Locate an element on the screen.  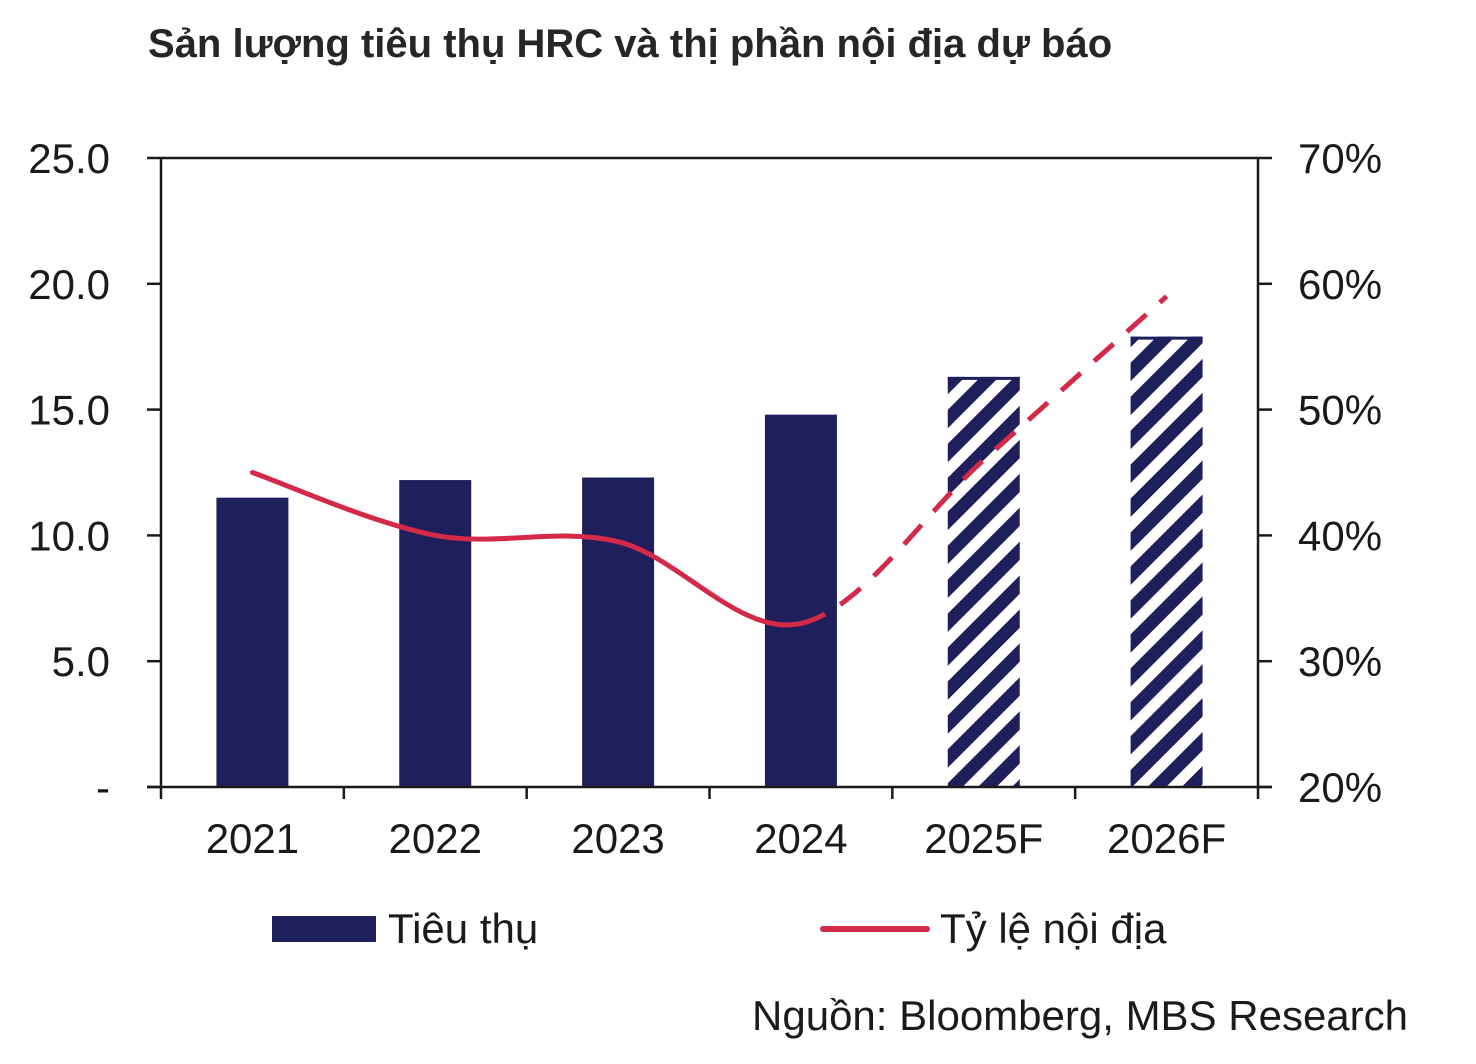
bar-2025F is located at coordinates (983, 581).